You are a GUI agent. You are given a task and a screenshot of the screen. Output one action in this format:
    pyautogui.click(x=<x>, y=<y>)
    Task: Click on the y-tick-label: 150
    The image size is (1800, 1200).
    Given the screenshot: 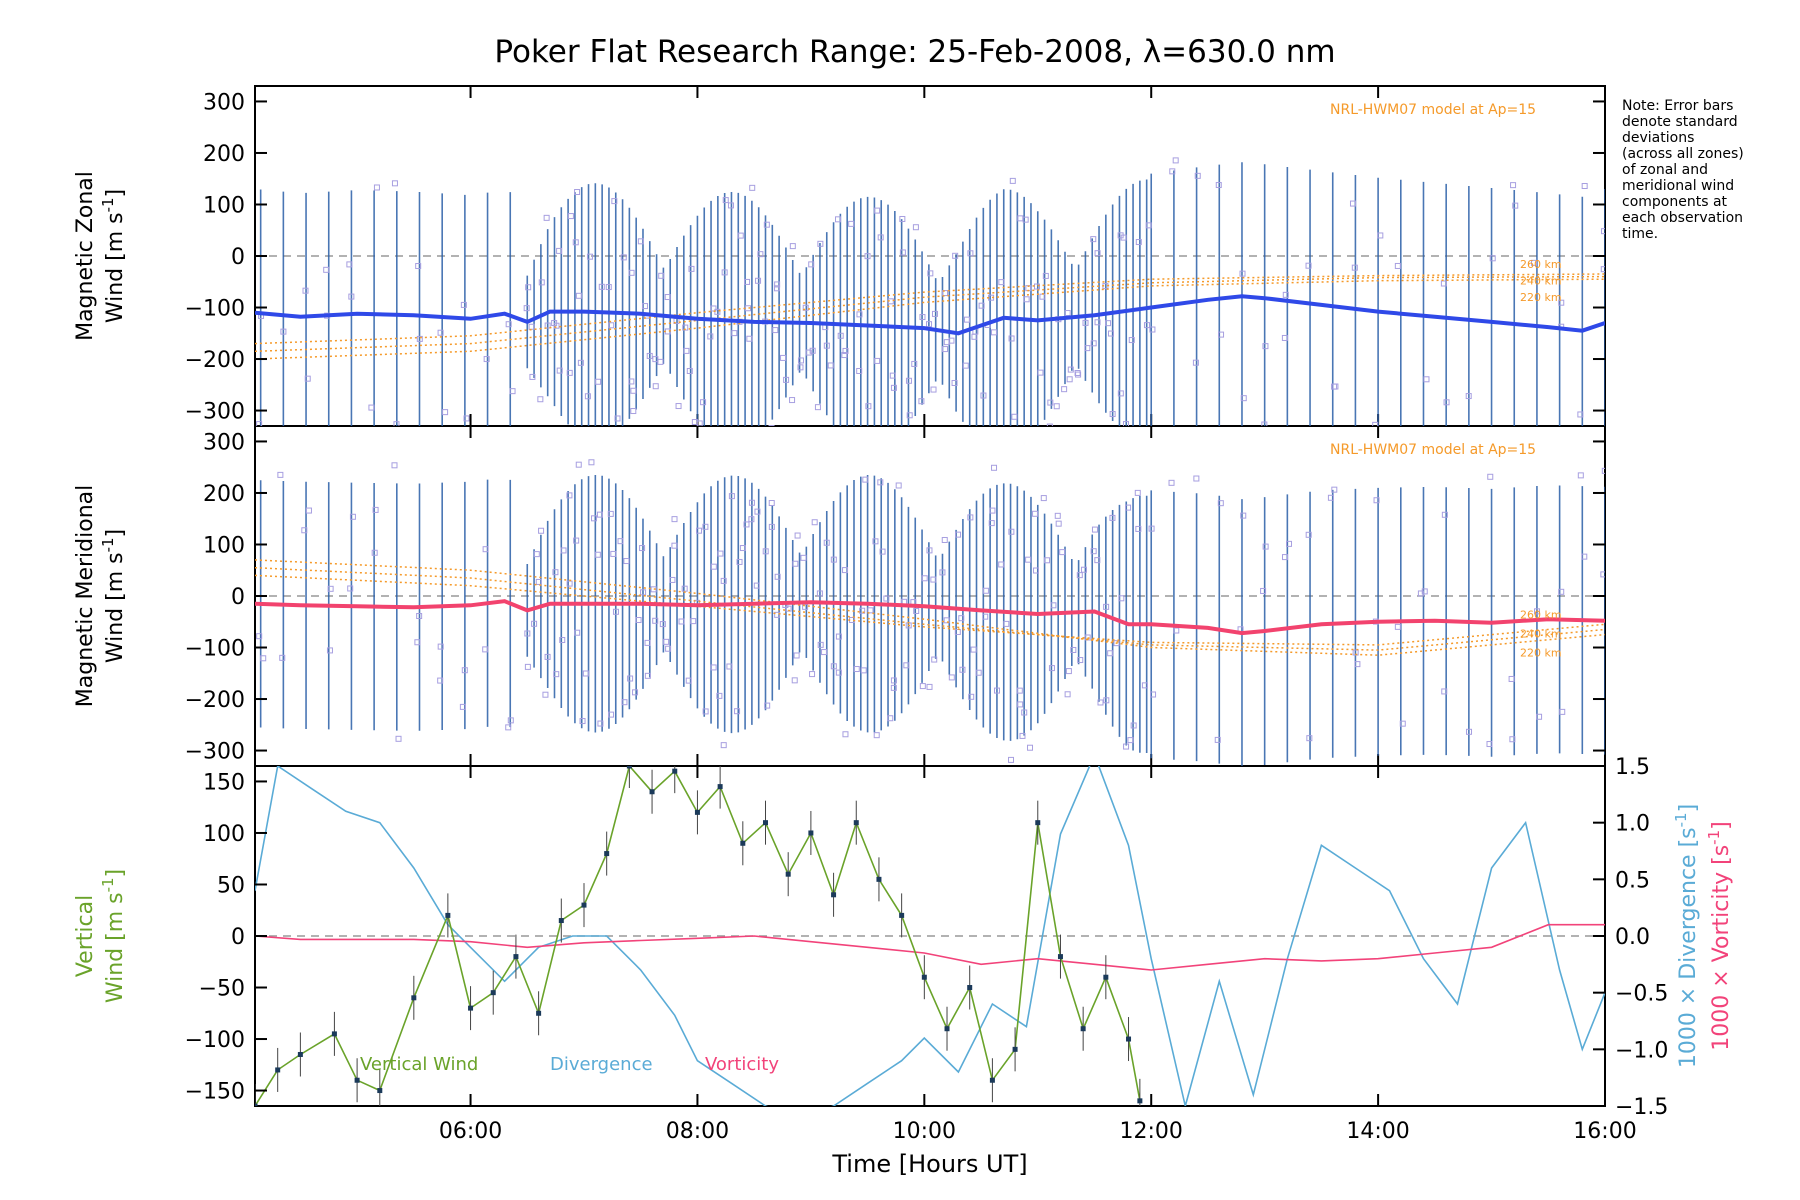 What is the action you would take?
    pyautogui.click(x=224, y=782)
    